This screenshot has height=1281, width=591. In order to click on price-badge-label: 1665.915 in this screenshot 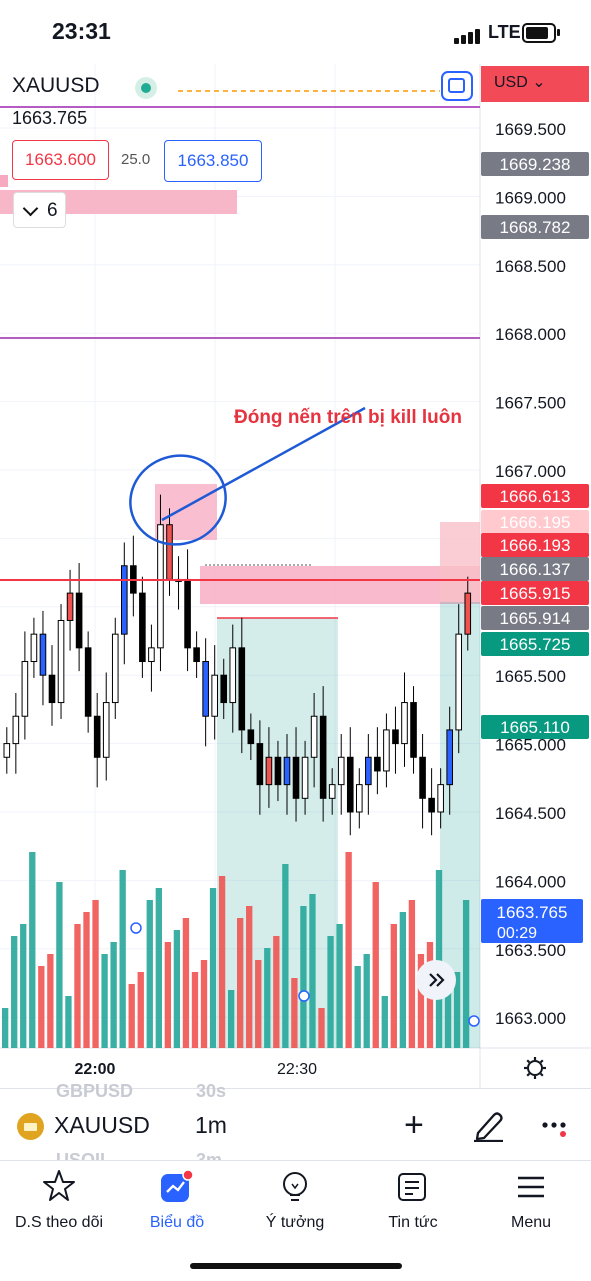, I will do `click(535, 593)`.